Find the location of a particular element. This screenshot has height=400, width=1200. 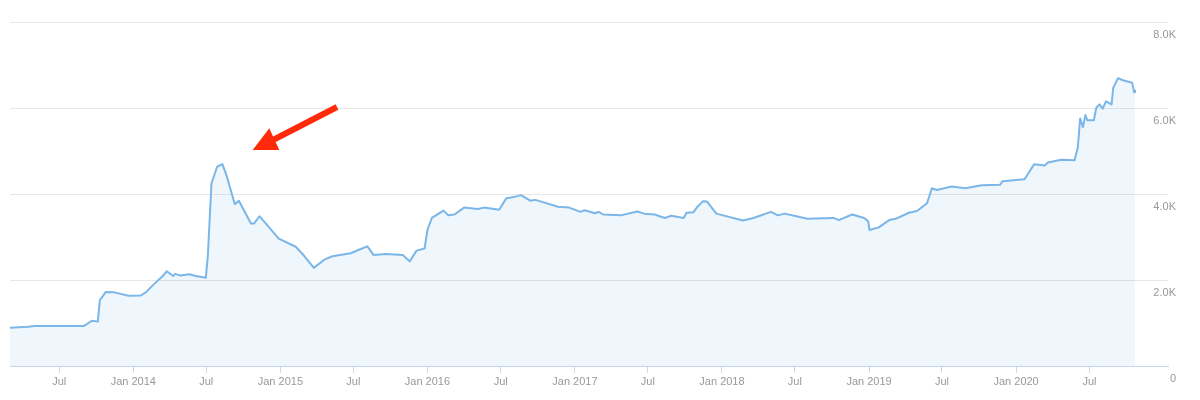

x-tick-label: Jan 2016 is located at coordinates (427, 381).